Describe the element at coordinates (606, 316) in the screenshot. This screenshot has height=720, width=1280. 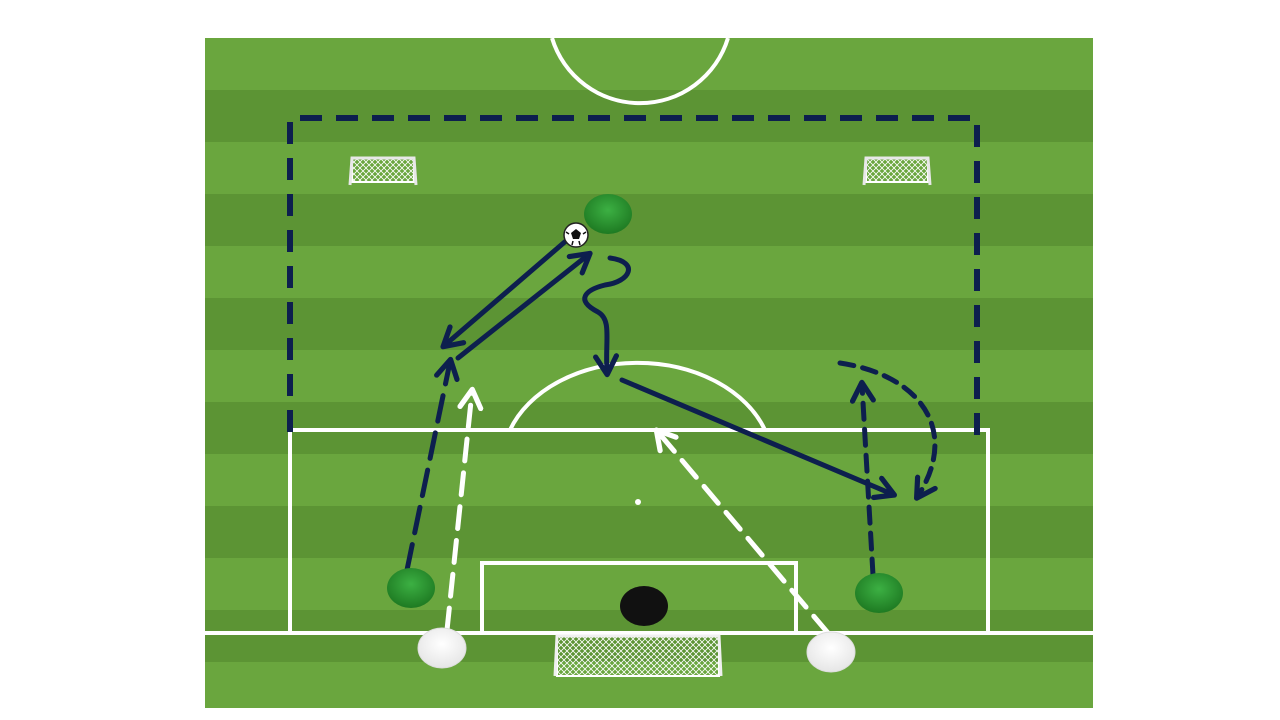
I see `dribble-arrow` at that location.